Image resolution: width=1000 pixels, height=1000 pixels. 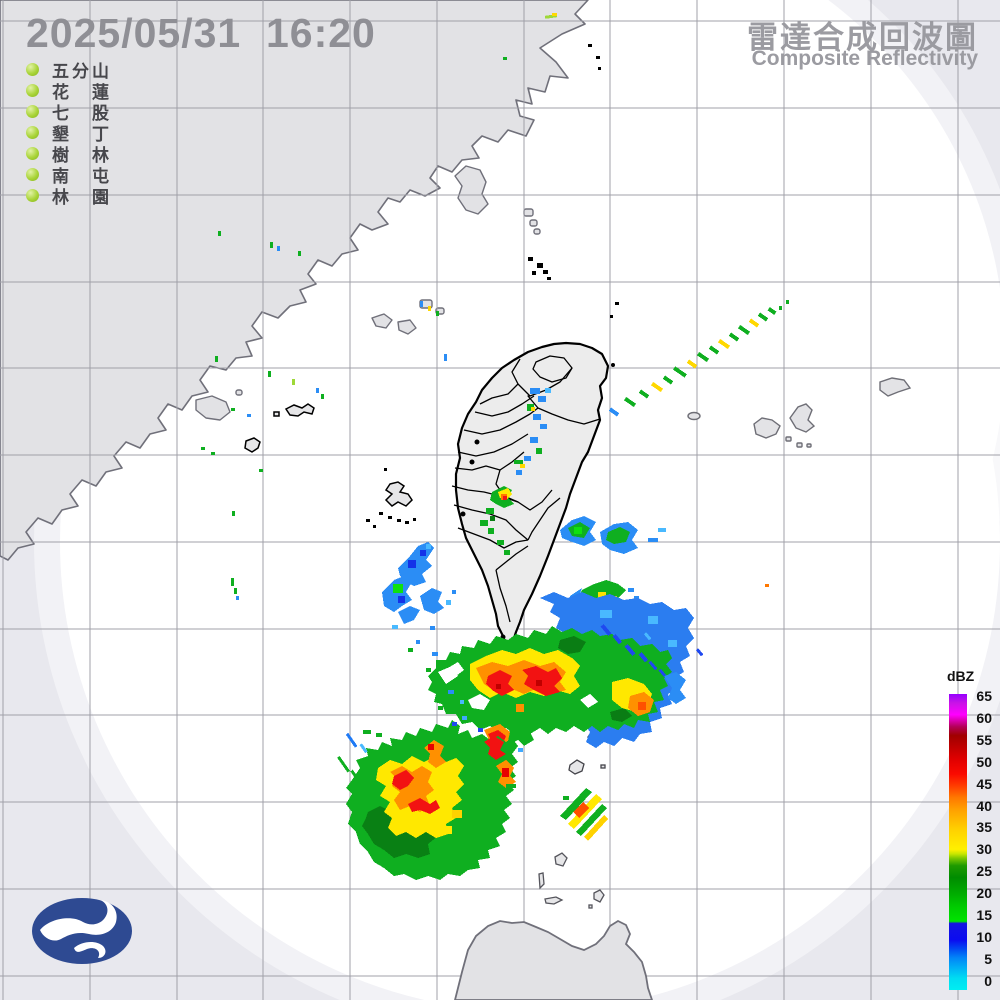 What do you see at coordinates (80, 155) in the screenshot?
I see `station-name: 樹林` at bounding box center [80, 155].